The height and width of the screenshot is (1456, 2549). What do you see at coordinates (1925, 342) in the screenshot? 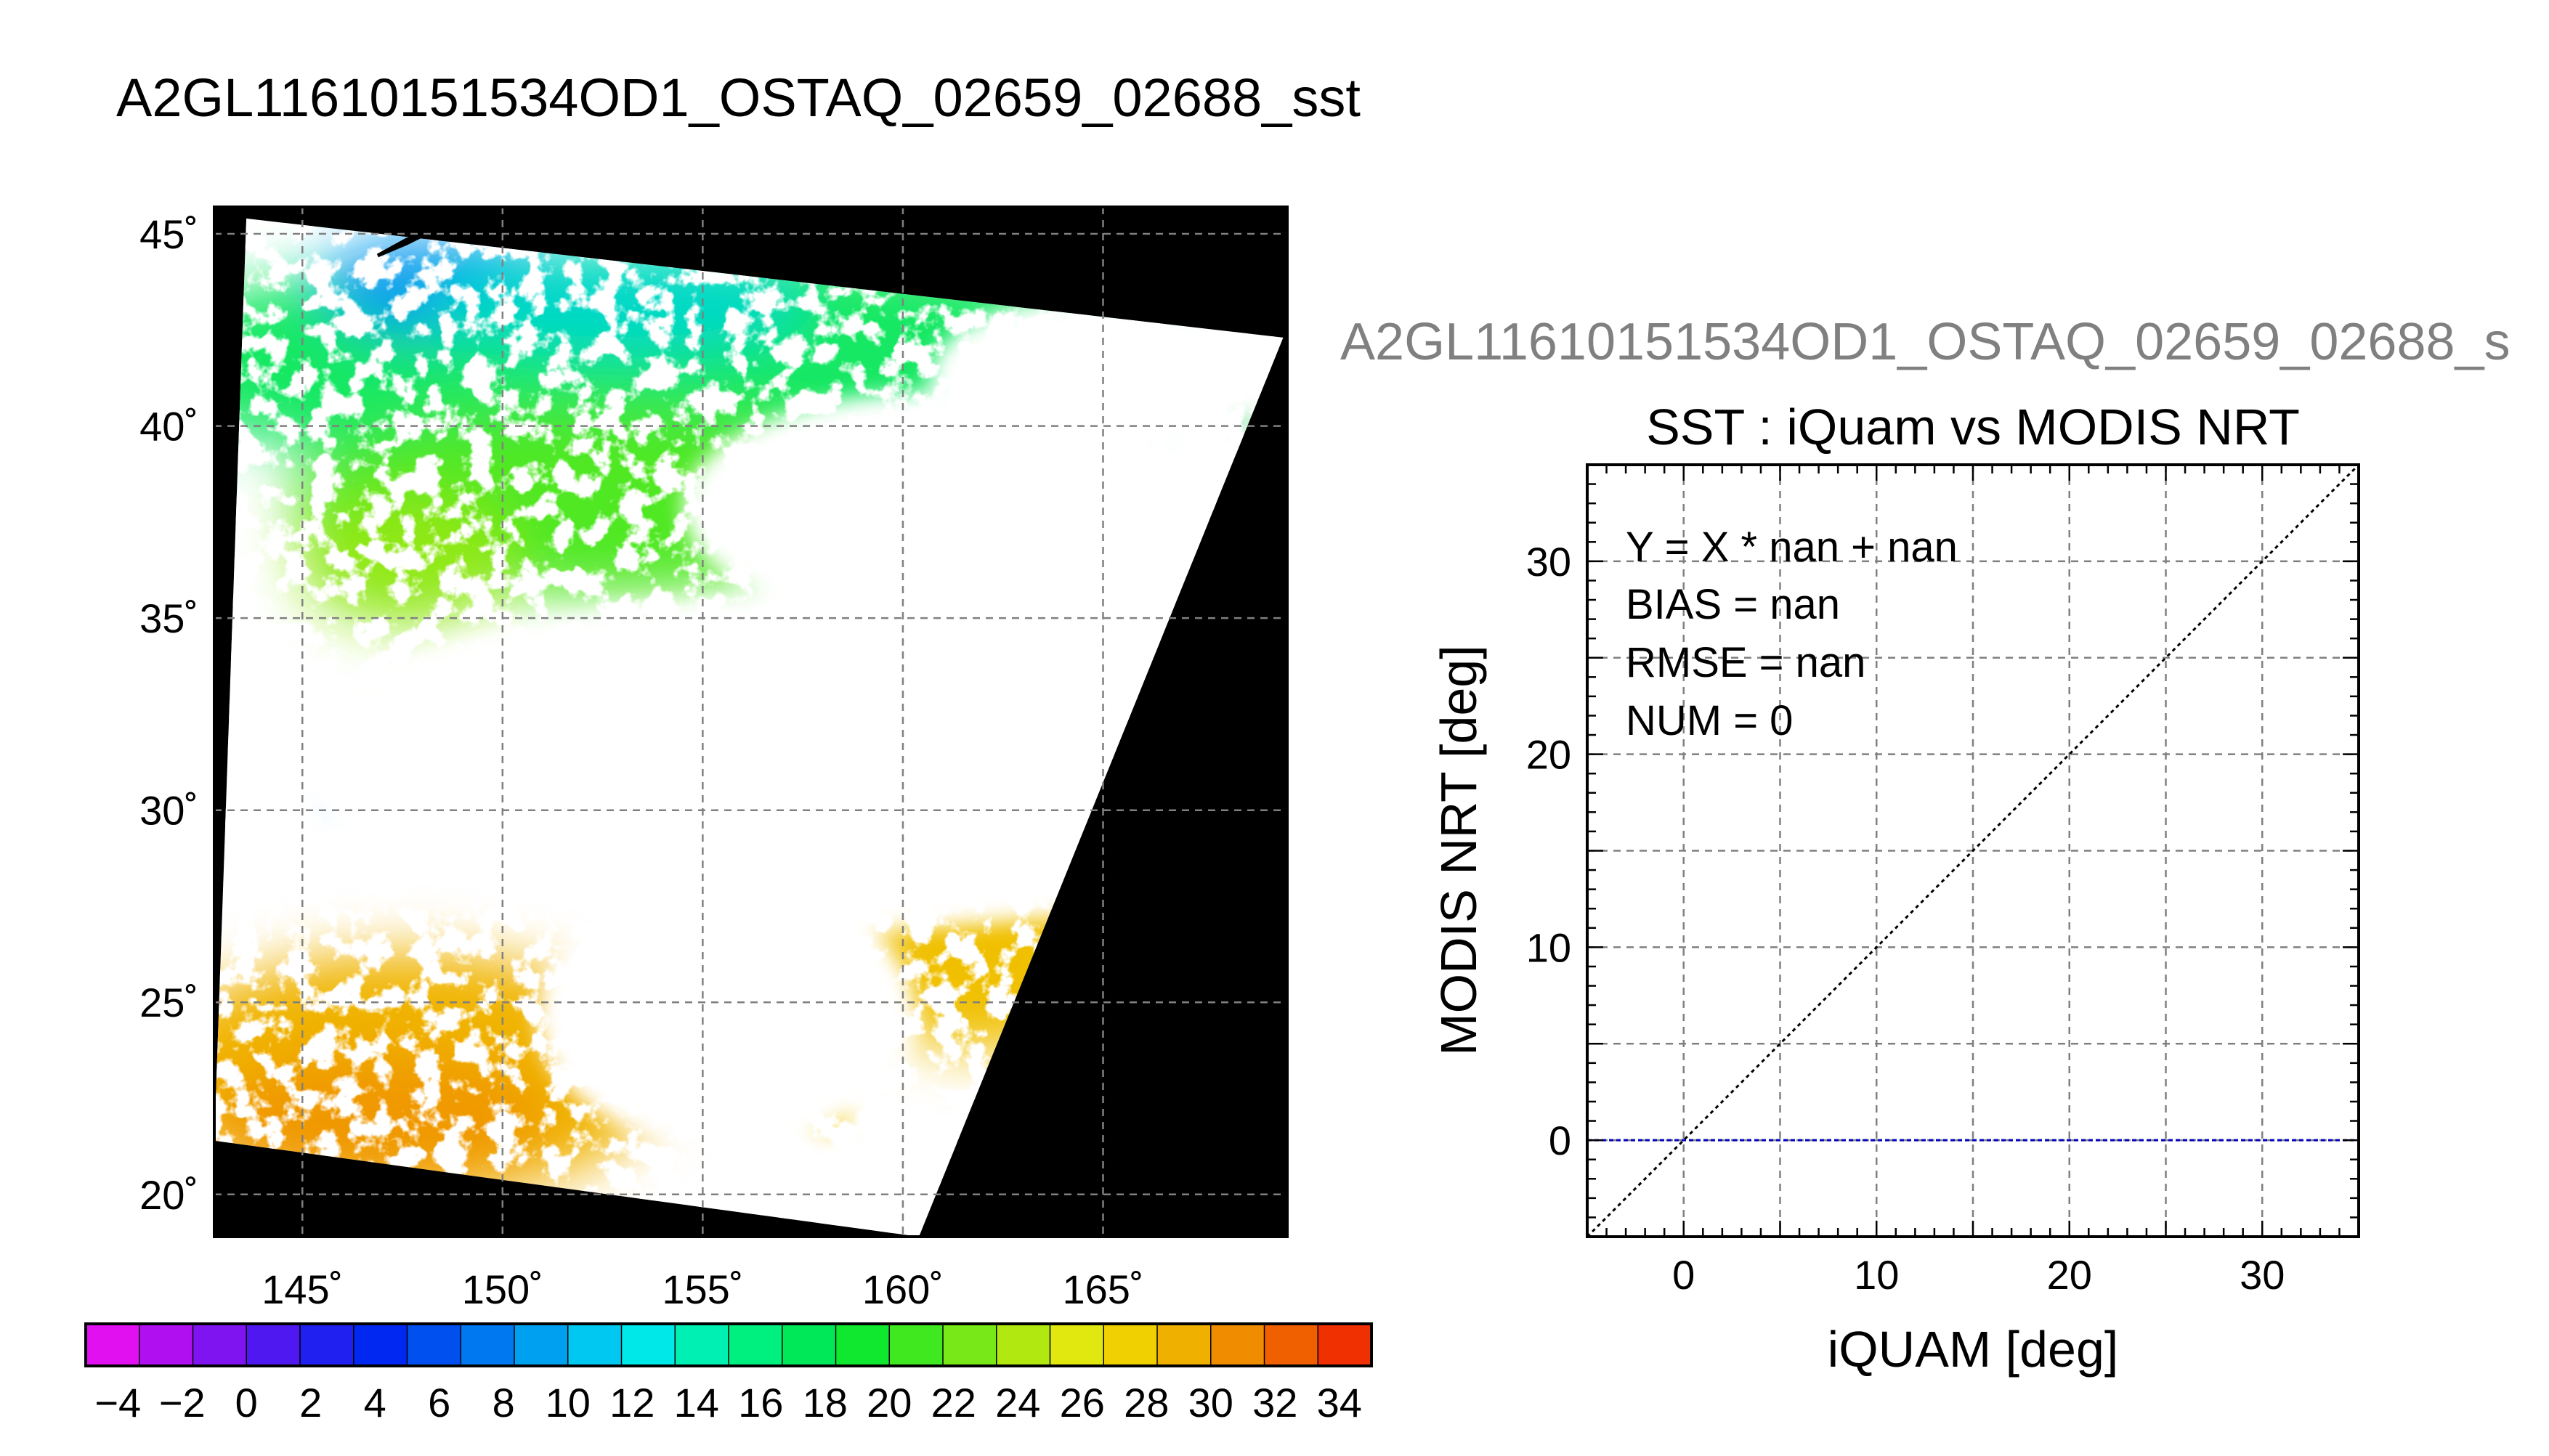
I see `scatter-figure-label: A2GL11610151534OD1_OSTAQ_02659_02688_s` at bounding box center [1925, 342].